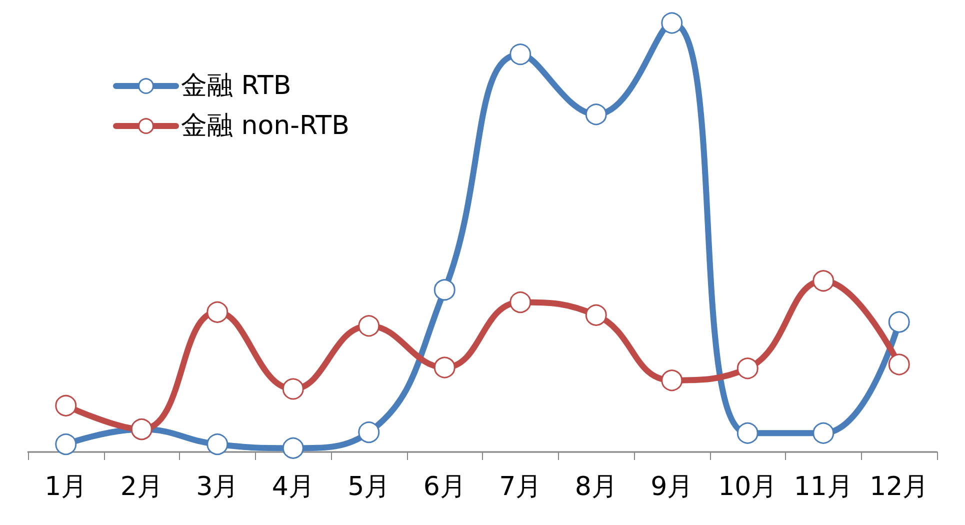  What do you see at coordinates (748, 487) in the screenshot?
I see `x-tick-label: 10月` at bounding box center [748, 487].